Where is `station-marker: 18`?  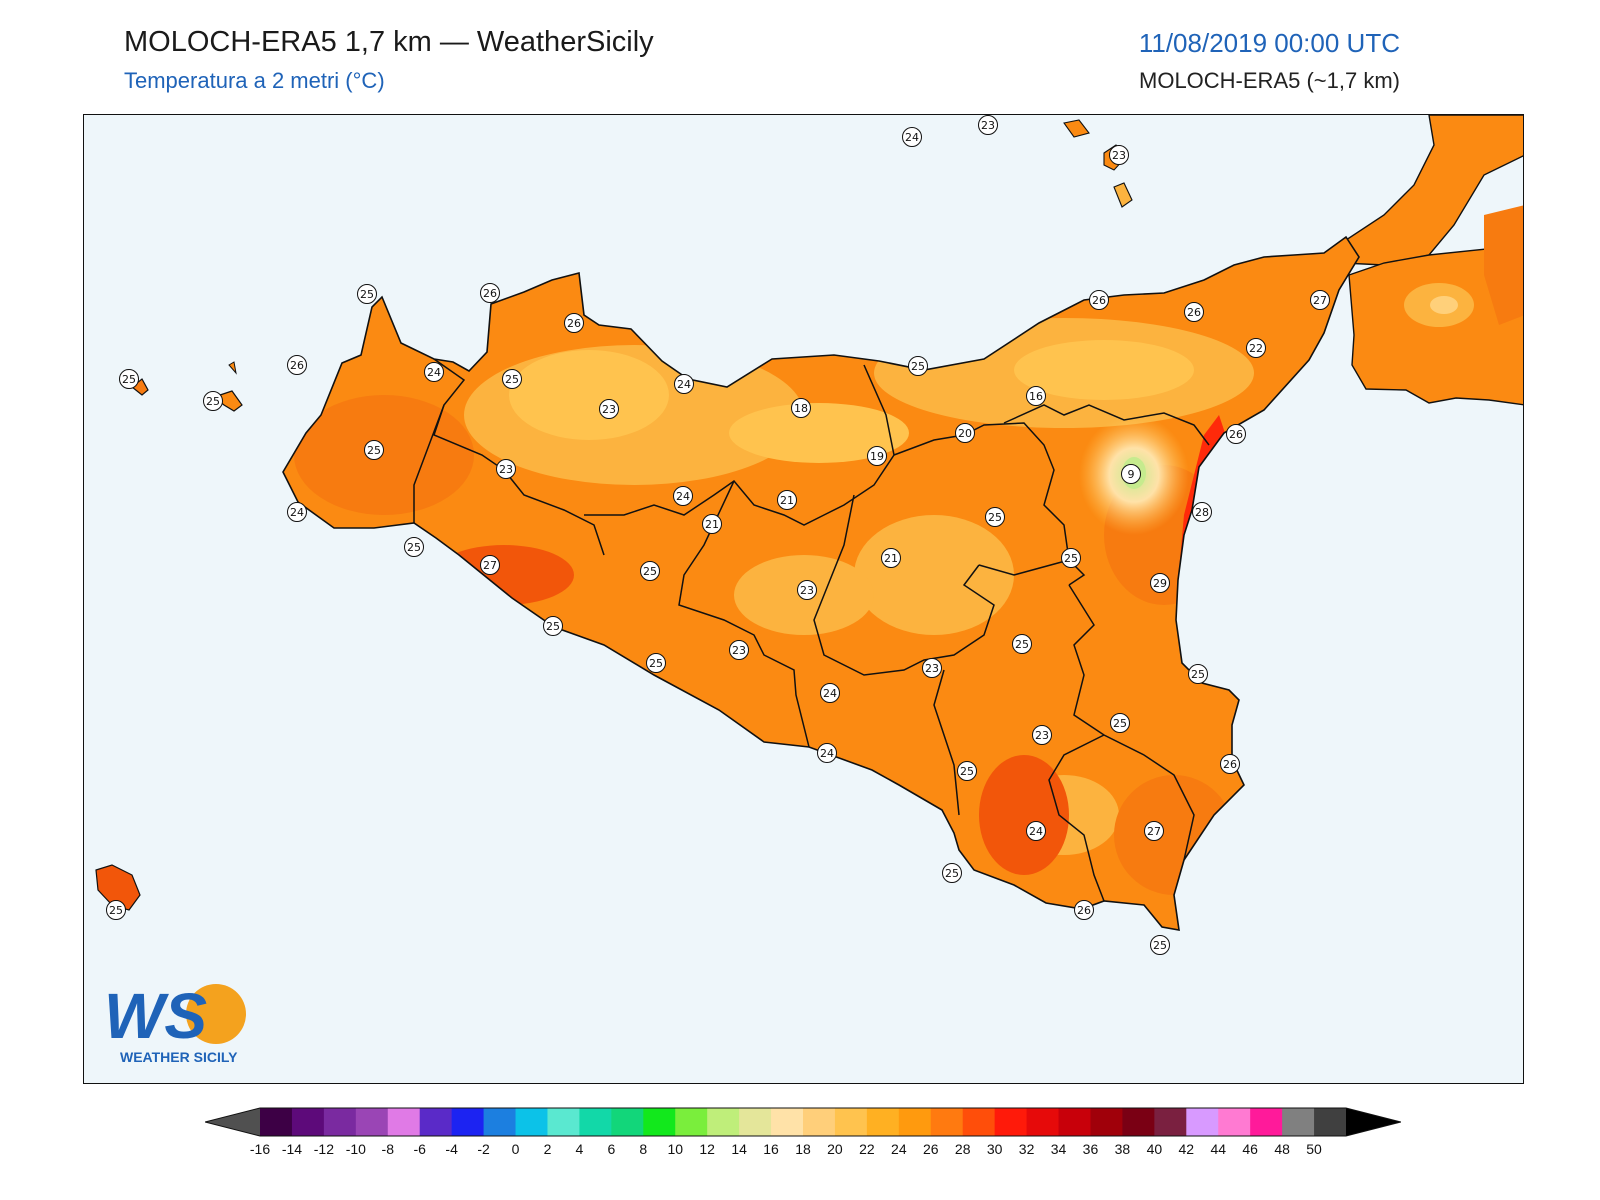 station-marker: 18 is located at coordinates (801, 408).